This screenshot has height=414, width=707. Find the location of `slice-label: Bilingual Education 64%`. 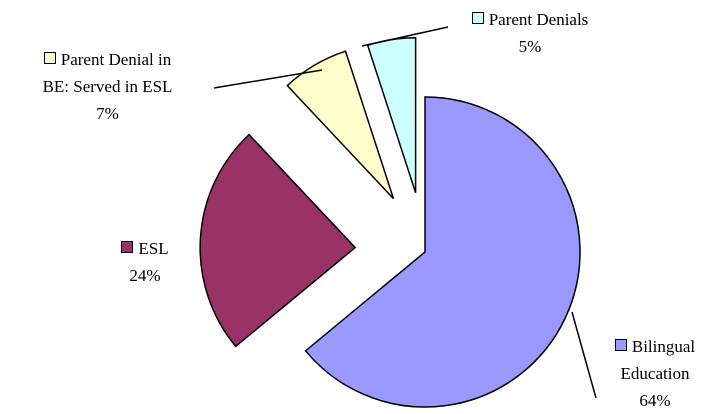

slice-label: Bilingual Education 64% is located at coordinates (648, 373).